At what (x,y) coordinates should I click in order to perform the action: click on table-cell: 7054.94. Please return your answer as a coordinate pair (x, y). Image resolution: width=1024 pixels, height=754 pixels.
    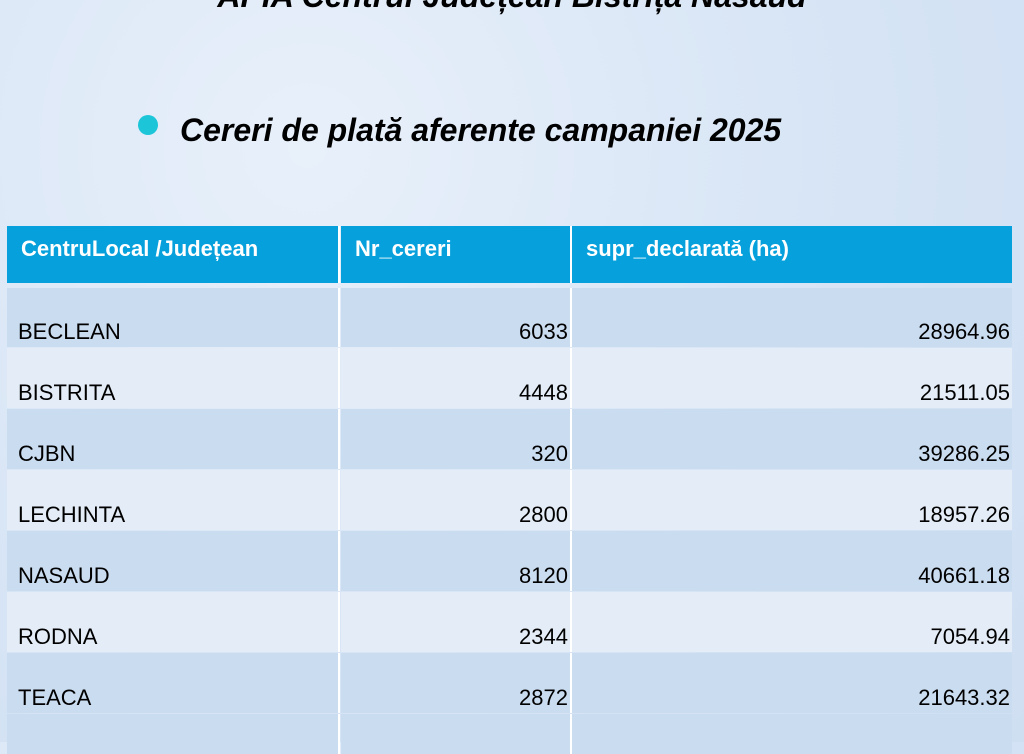
    Looking at the image, I should click on (792, 622).